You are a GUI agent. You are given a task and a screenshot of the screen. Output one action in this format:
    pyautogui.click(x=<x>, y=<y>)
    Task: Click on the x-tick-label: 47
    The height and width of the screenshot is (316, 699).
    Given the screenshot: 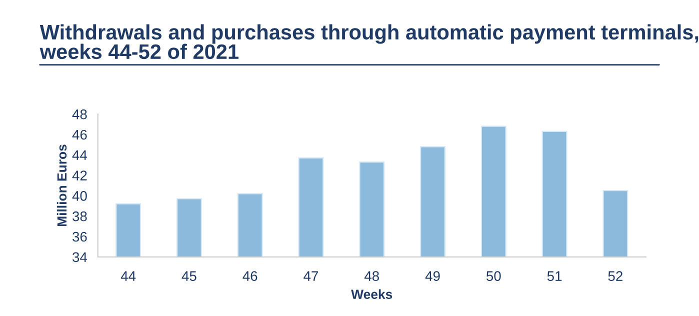 What is the action you would take?
    pyautogui.click(x=311, y=276)
    